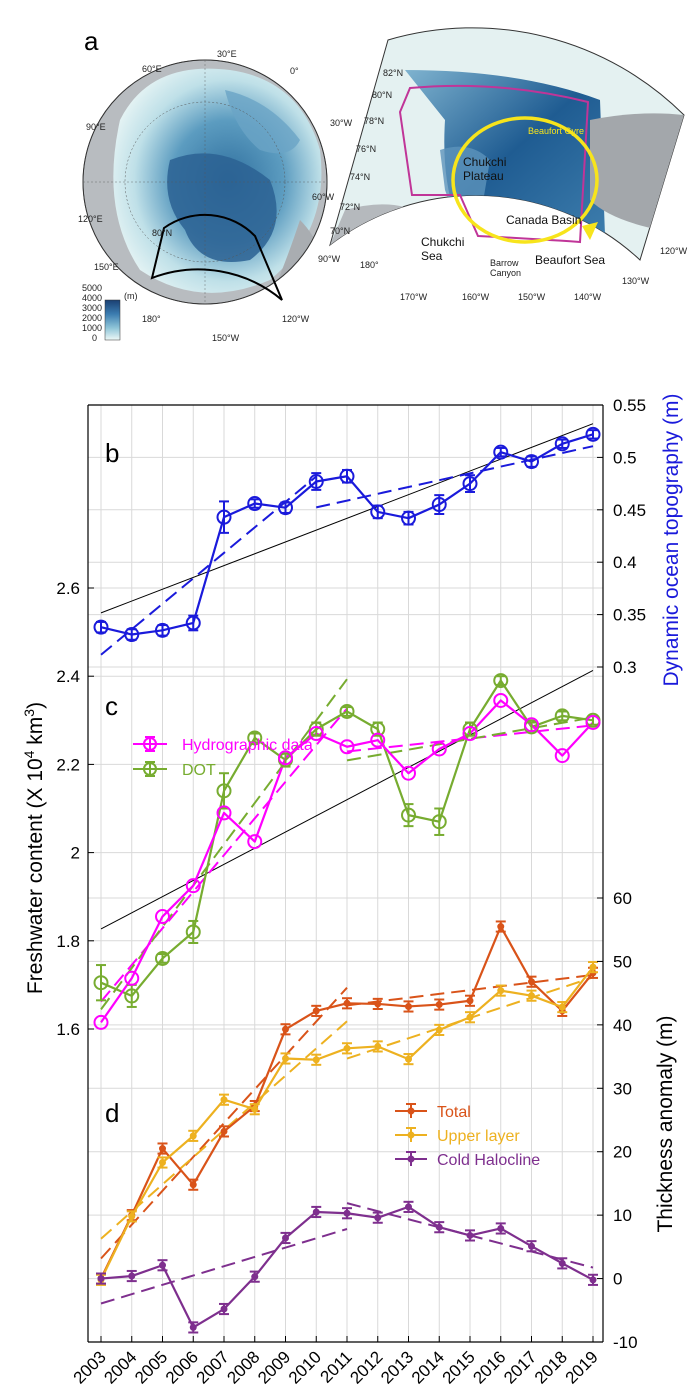 This screenshot has width=696, height=1399. I want to click on x-tick-label: 2017, so click(520, 1367).